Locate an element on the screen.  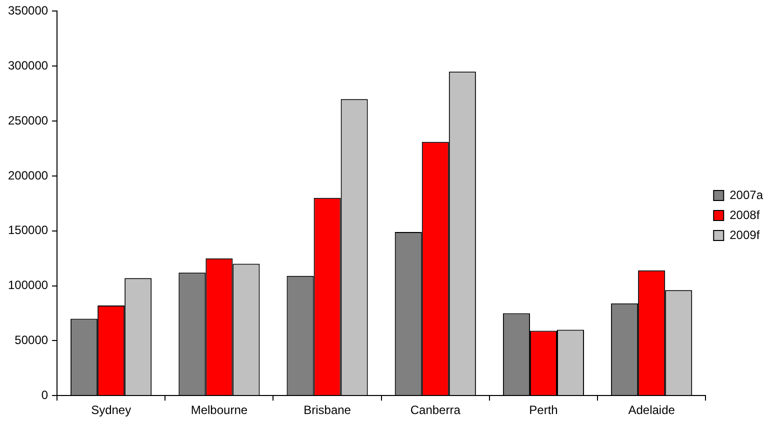
x-tick-label: Brisbane is located at coordinates (328, 410).